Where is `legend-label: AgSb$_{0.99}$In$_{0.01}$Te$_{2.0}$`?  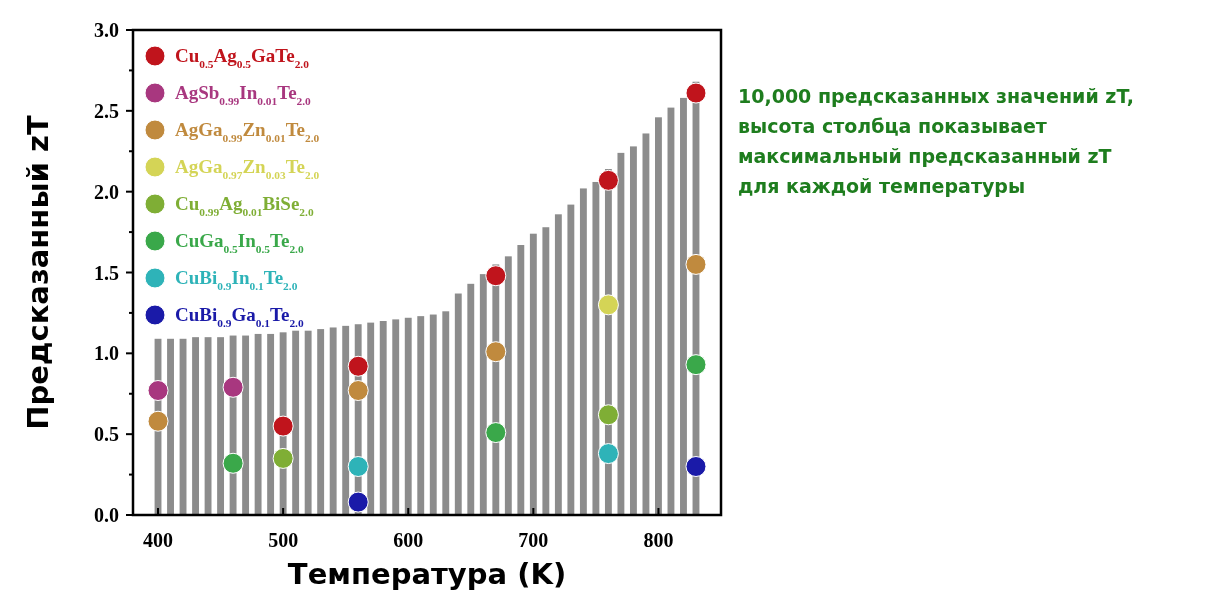
legend-label: AgSb$_{0.99}$In$_{0.01}$Te$_{2.0}$ is located at coordinates (243, 94).